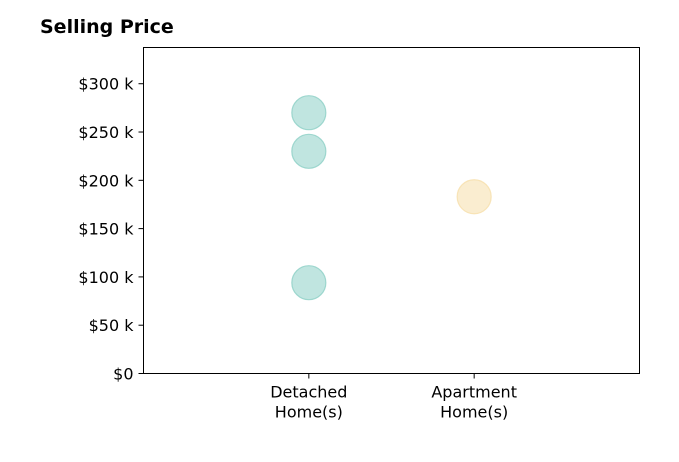  Describe the element at coordinates (106, 180) in the screenshot. I see `y-tick-label: $200 k` at that location.